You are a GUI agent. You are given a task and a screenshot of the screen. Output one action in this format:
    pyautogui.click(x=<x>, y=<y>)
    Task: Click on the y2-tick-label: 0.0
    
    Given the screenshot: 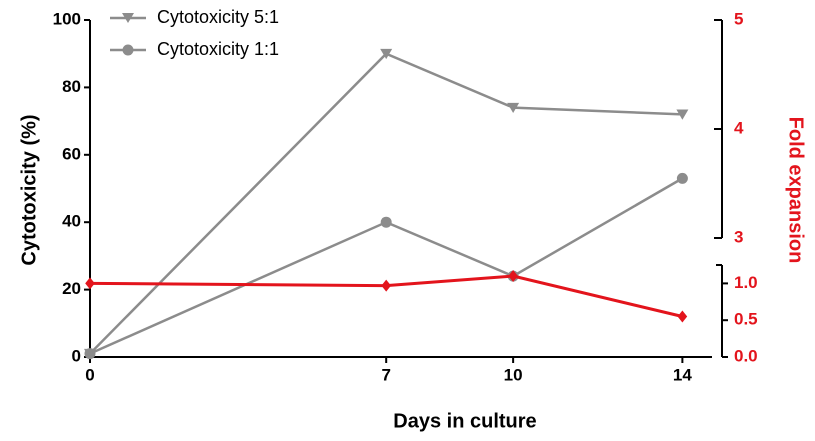 What is the action you would take?
    pyautogui.click(x=746, y=355)
    